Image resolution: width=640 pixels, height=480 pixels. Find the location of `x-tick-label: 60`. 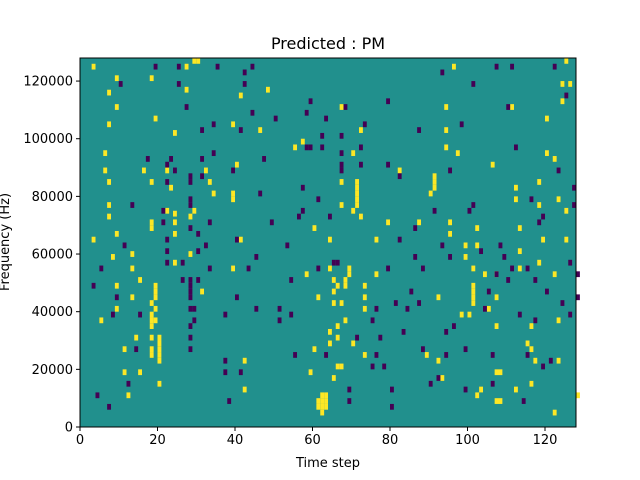

x-tick-label: 60 is located at coordinates (312, 440).